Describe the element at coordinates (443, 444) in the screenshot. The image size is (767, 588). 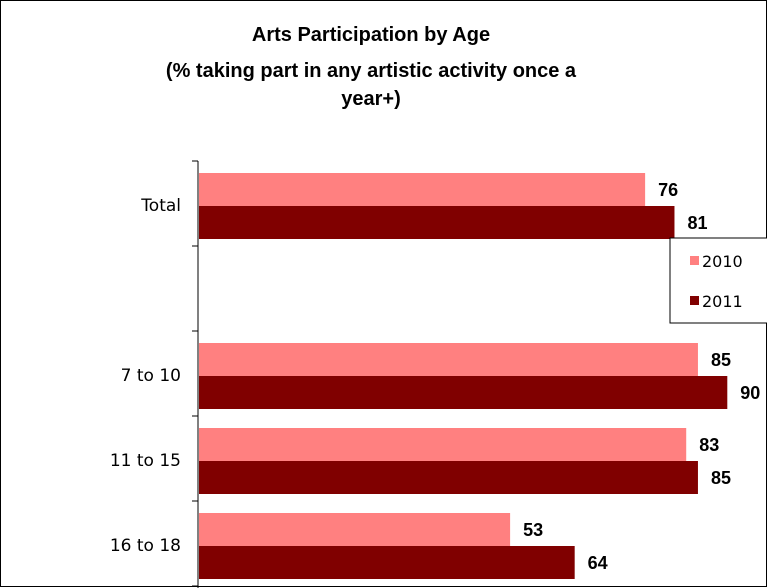
I see `bar-11-to-15-2010` at that location.